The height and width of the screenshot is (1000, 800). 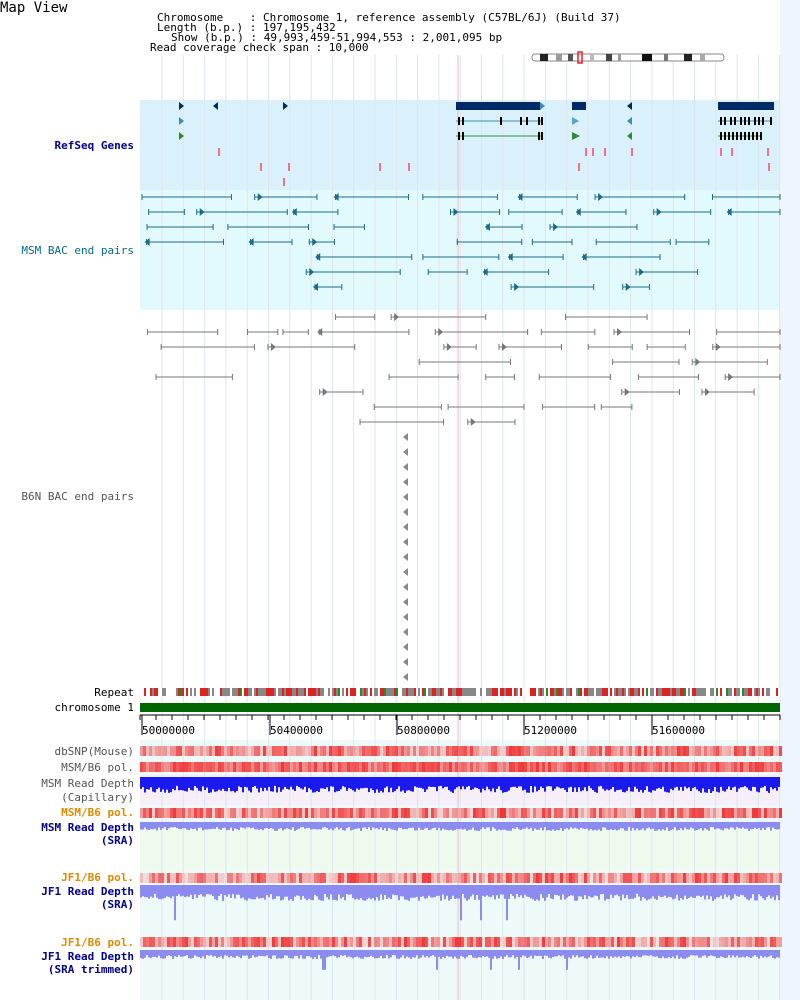 I want to click on b6n-pair-arrow, so click(x=731, y=377).